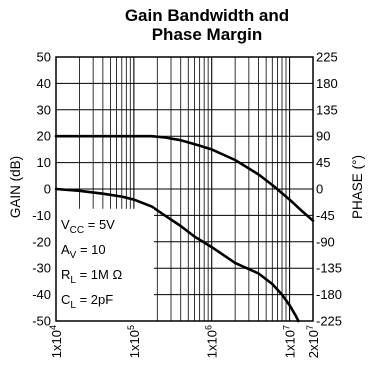 This screenshot has width=369, height=374. What do you see at coordinates (44, 162) in the screenshot?
I see `gain-tick-label: 10` at bounding box center [44, 162].